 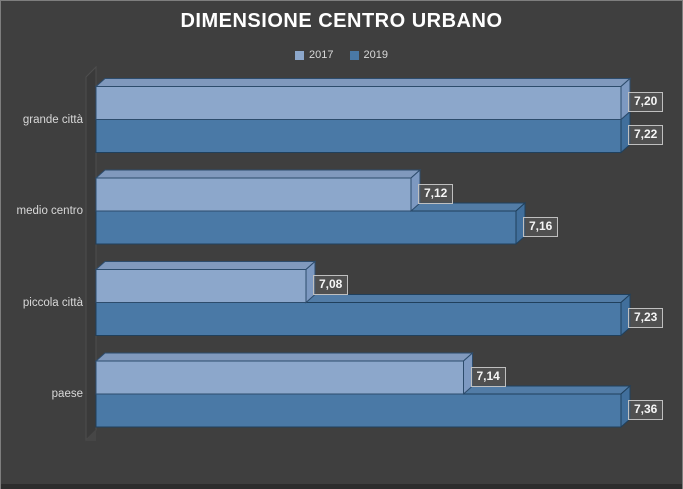 What do you see at coordinates (52, 119) in the screenshot?
I see `category-label-grande-città: grande città` at bounding box center [52, 119].